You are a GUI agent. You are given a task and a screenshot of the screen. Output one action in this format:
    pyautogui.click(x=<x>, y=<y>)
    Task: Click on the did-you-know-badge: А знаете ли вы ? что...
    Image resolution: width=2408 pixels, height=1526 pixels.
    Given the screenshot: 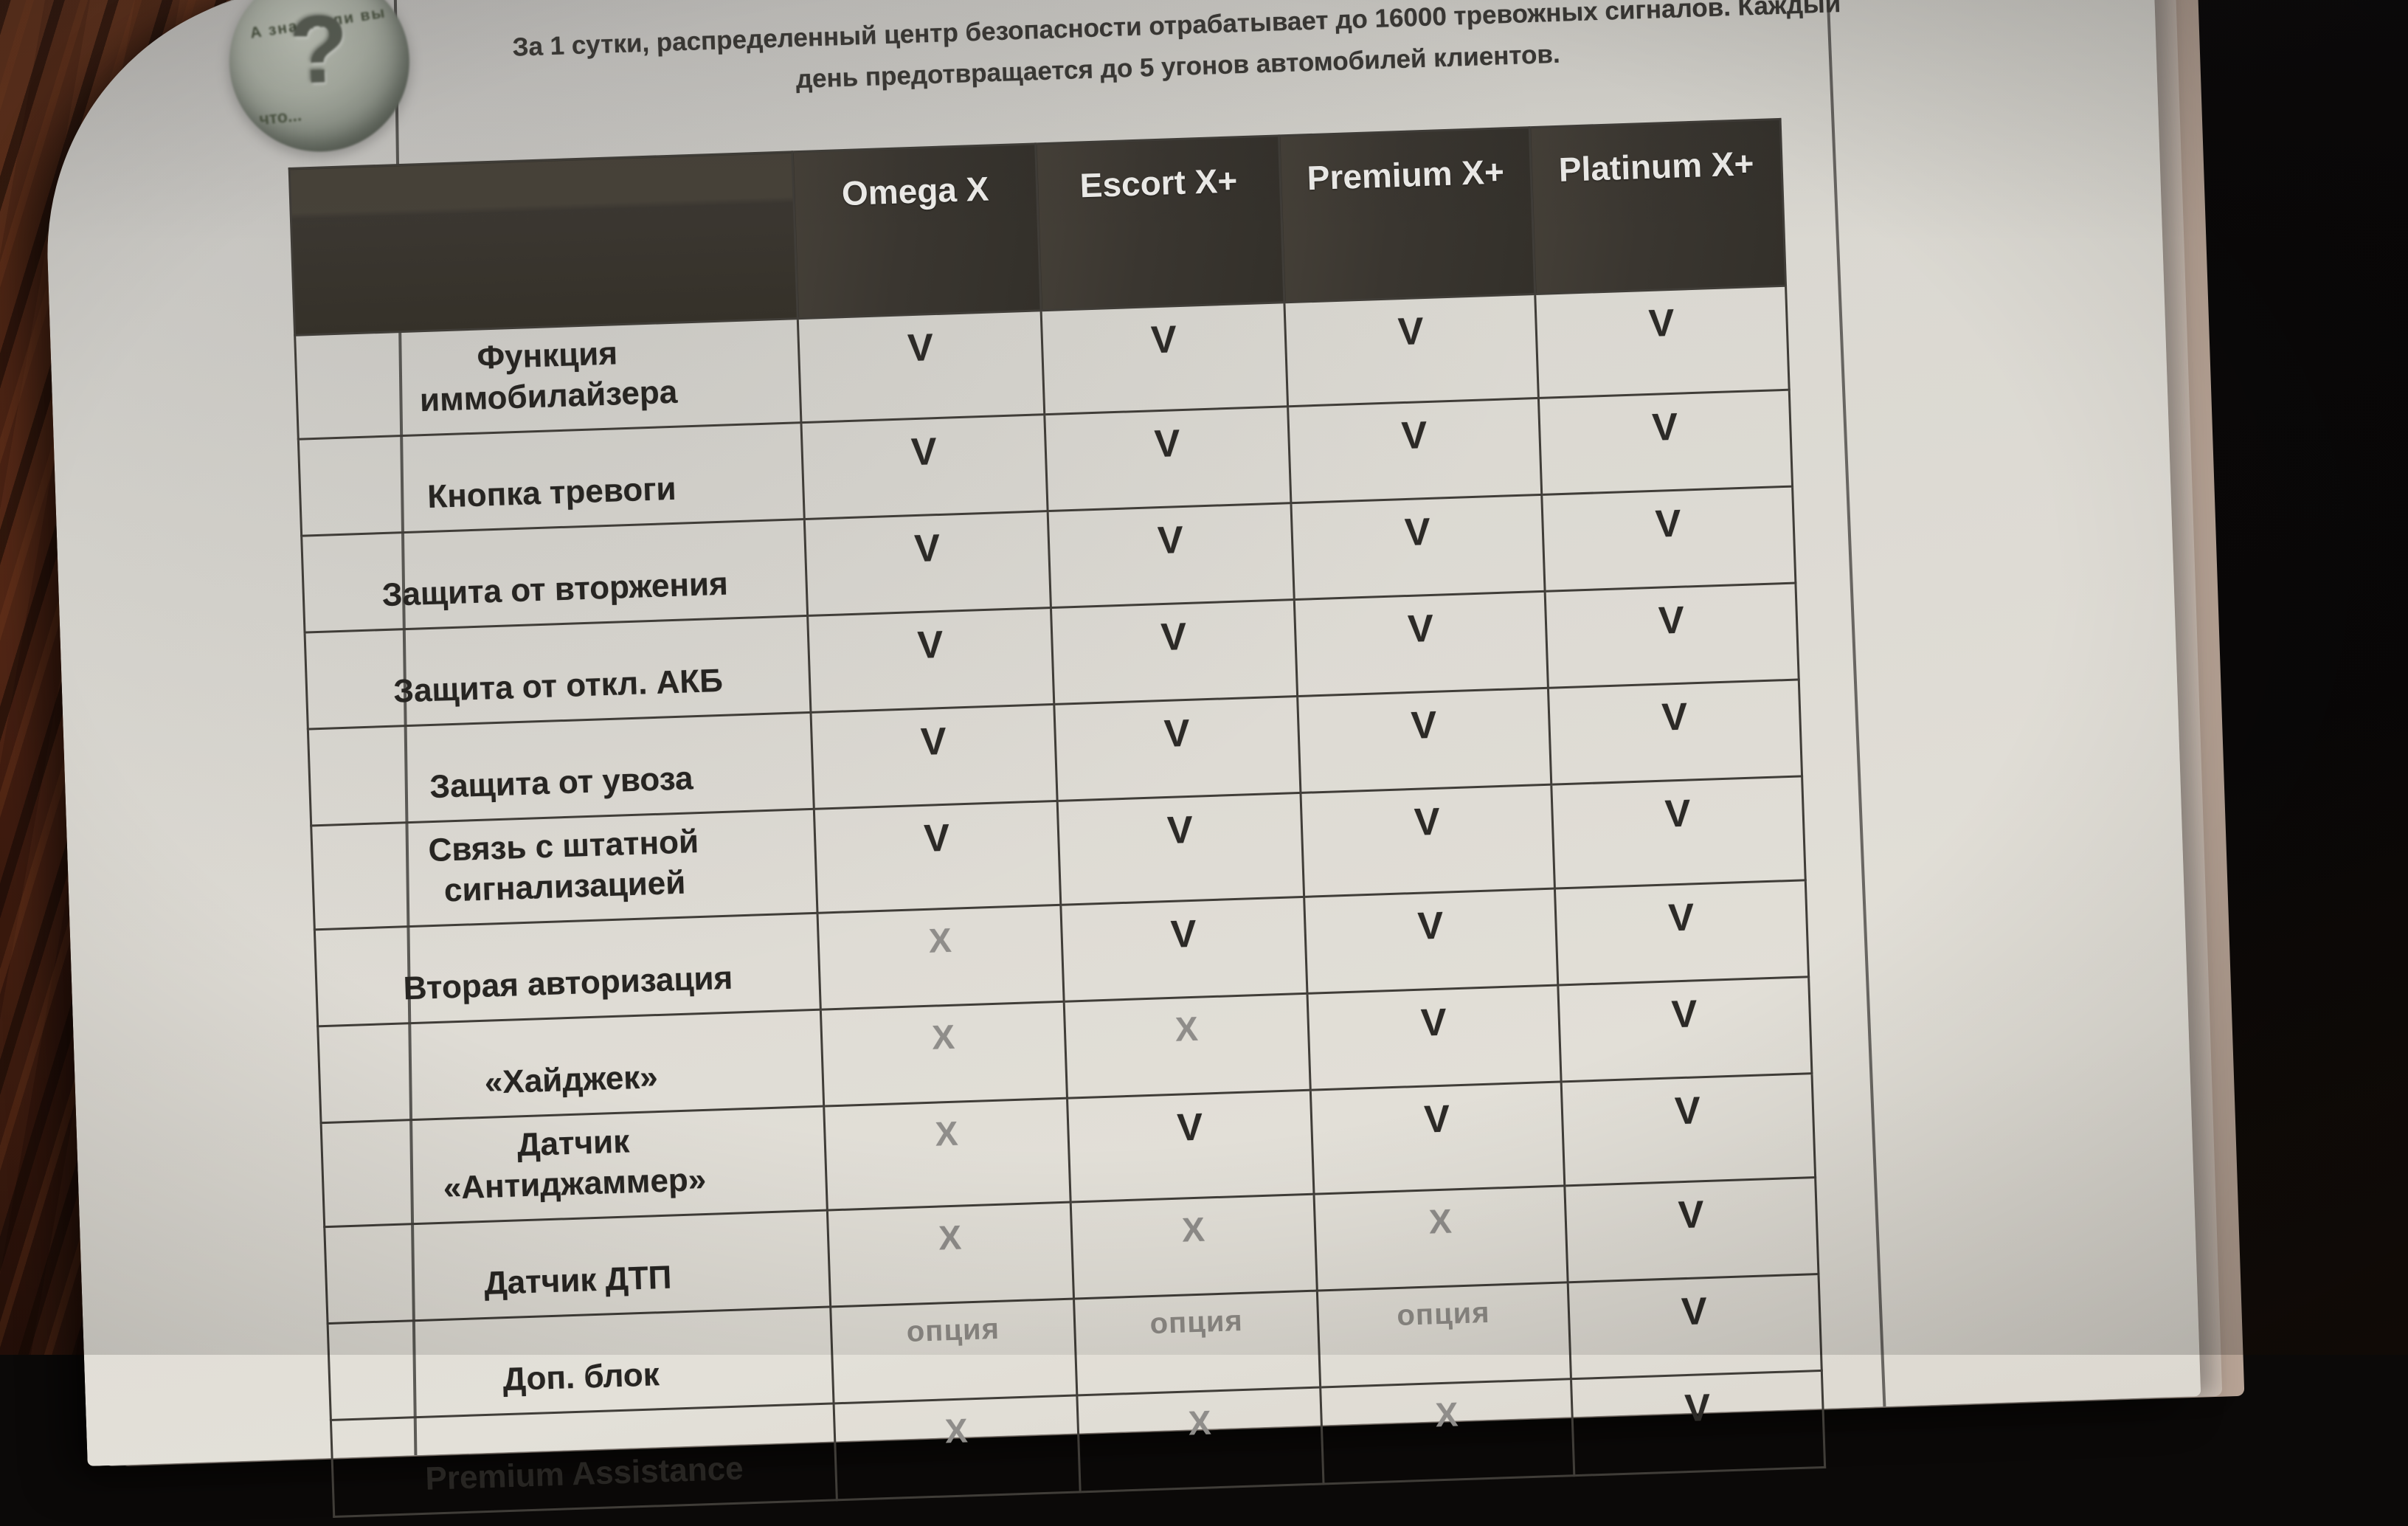 What is the action you would take?
    pyautogui.click(x=319, y=77)
    